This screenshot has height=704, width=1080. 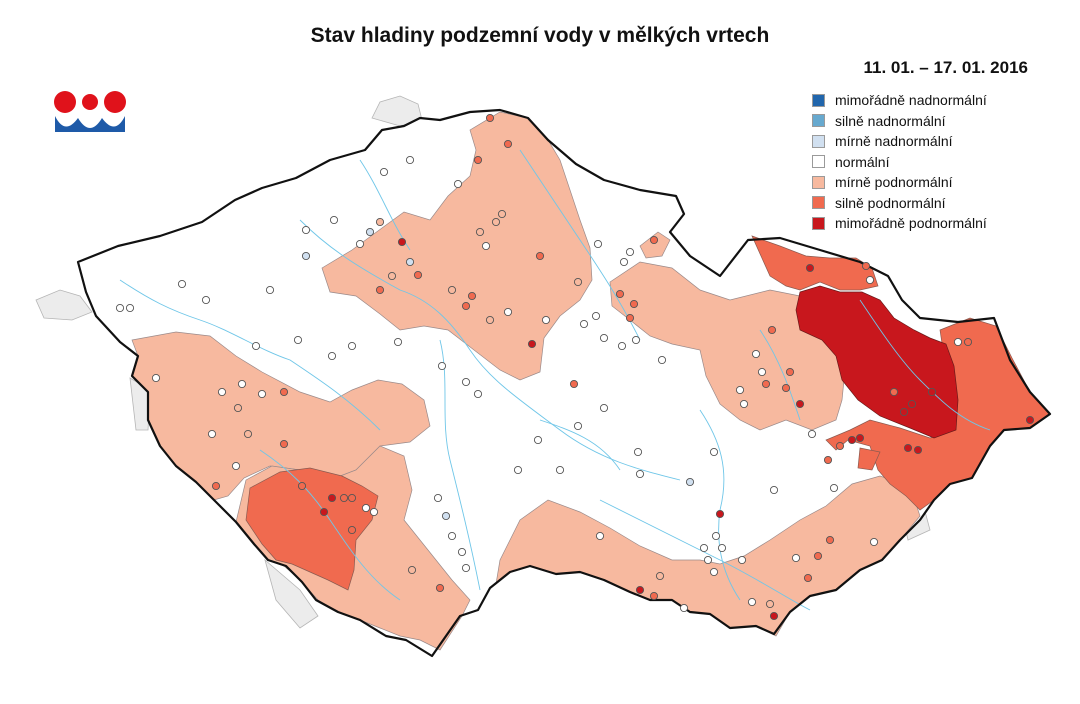 What do you see at coordinates (862, 161) in the screenshot?
I see `legend-label: normální` at bounding box center [862, 161].